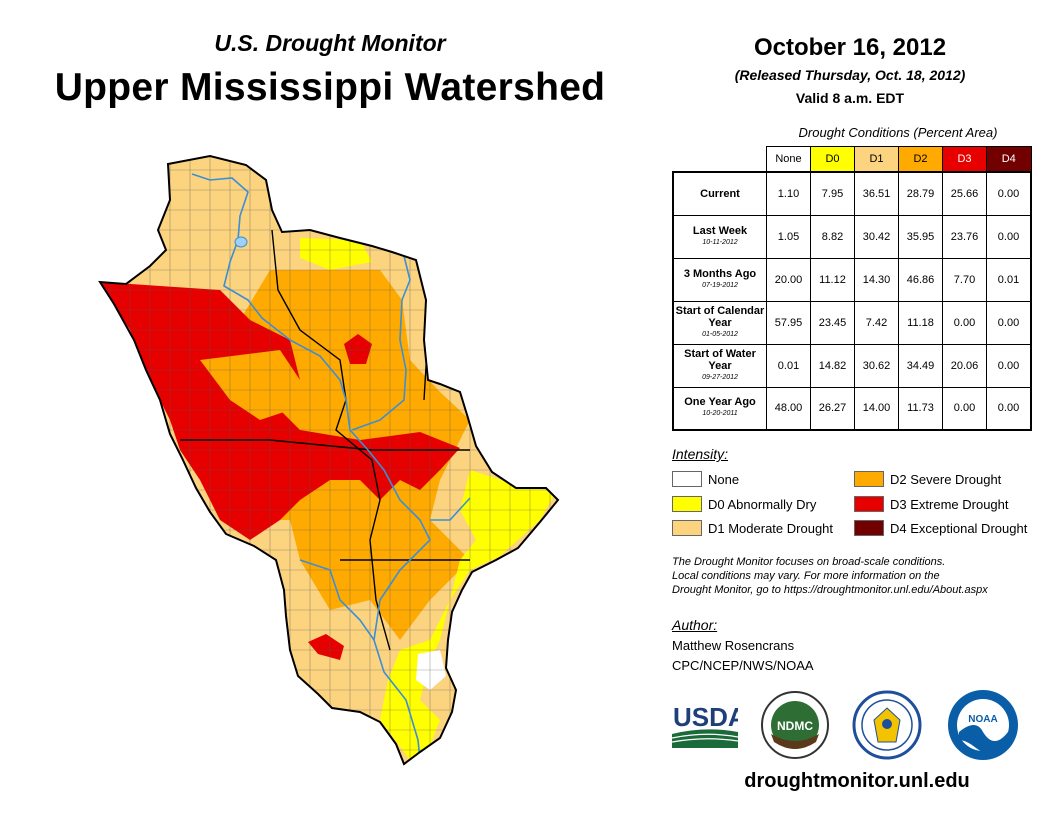 The width and height of the screenshot is (1056, 816). Describe the element at coordinates (1009, 159) in the screenshot. I see `col-header-d4: D4` at that location.